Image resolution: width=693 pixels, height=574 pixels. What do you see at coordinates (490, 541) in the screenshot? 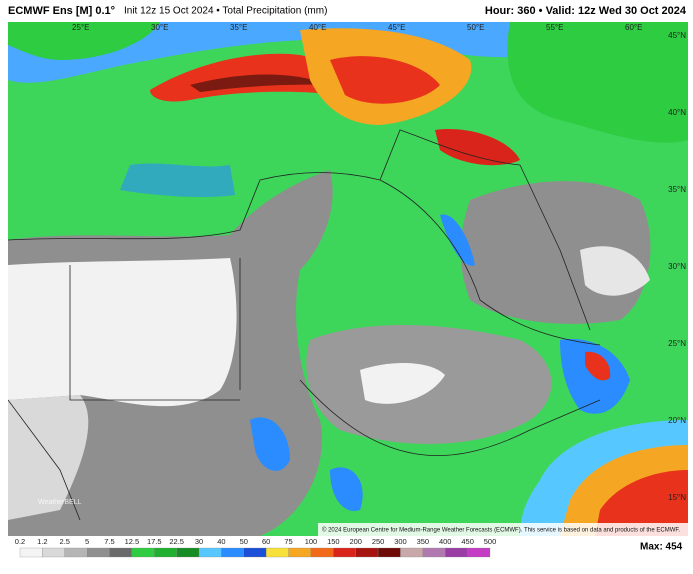
I see `colorbar-label: 500` at bounding box center [490, 541].